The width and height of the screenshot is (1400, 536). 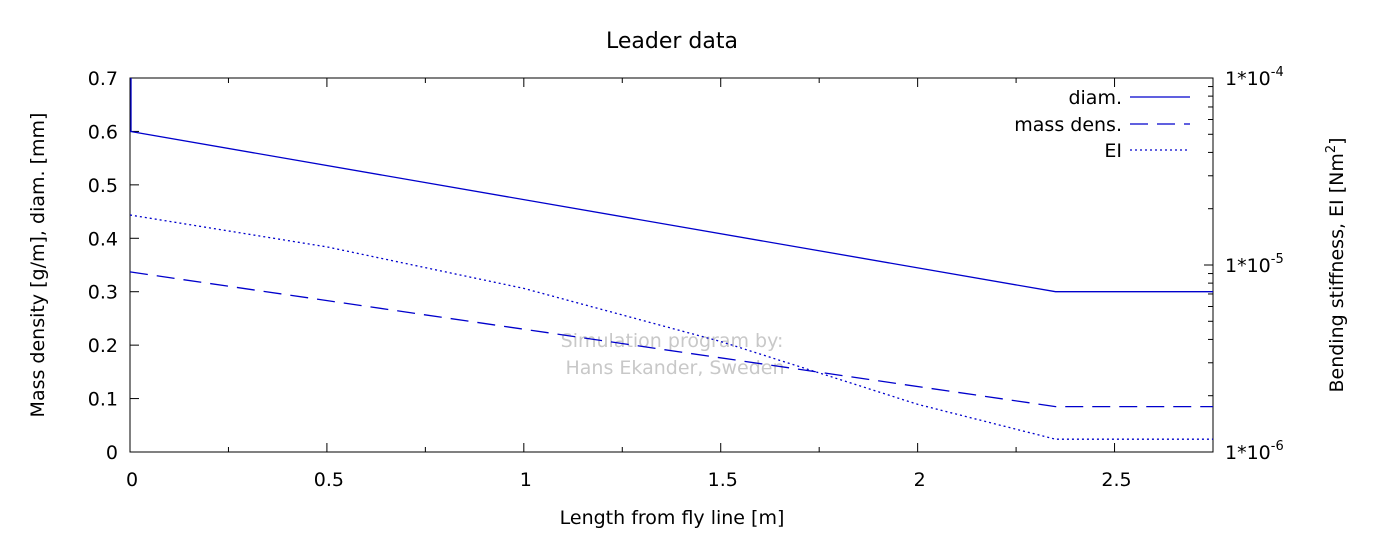 I want to click on legend-label-diam: diam., so click(x=1095, y=98).